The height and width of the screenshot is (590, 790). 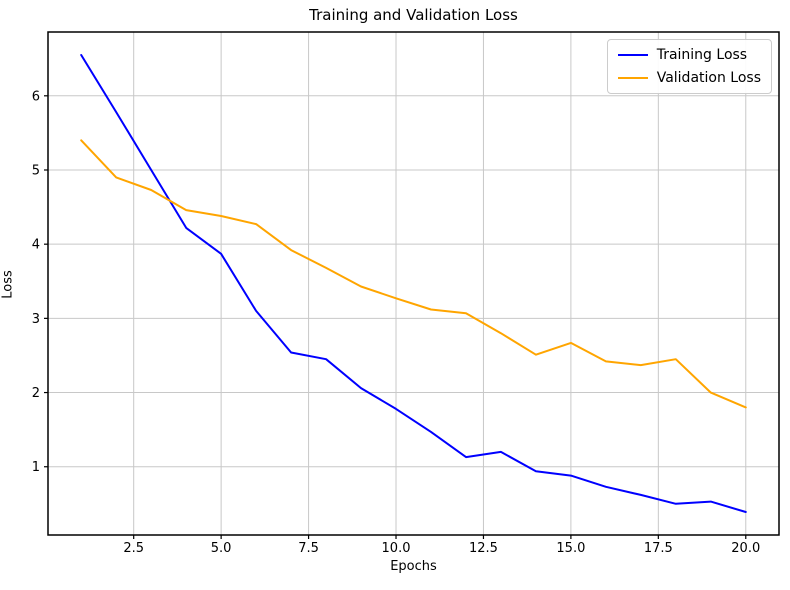 I want to click on legend-item-training-loss: Training Loss, so click(x=689, y=55).